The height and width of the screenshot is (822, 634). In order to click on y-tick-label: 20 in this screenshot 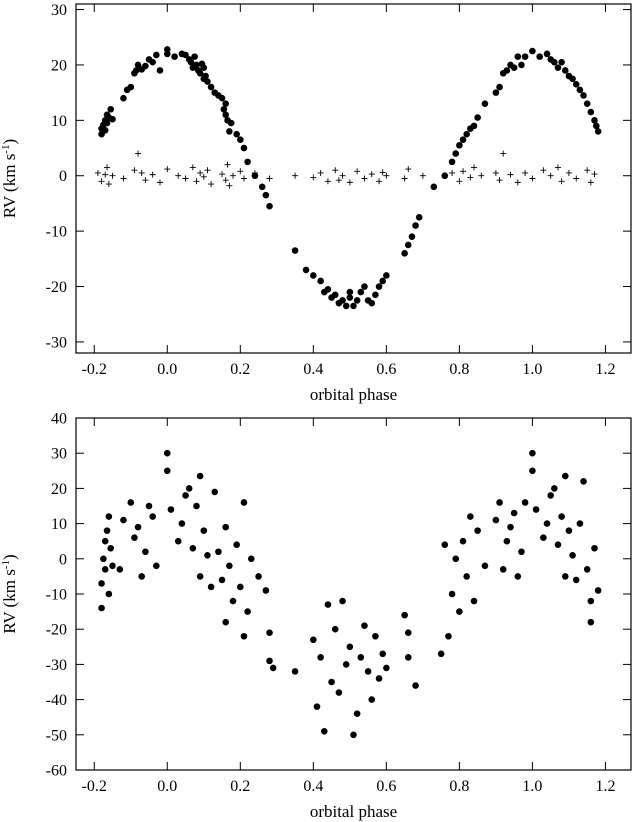, I will do `click(59, 65)`.